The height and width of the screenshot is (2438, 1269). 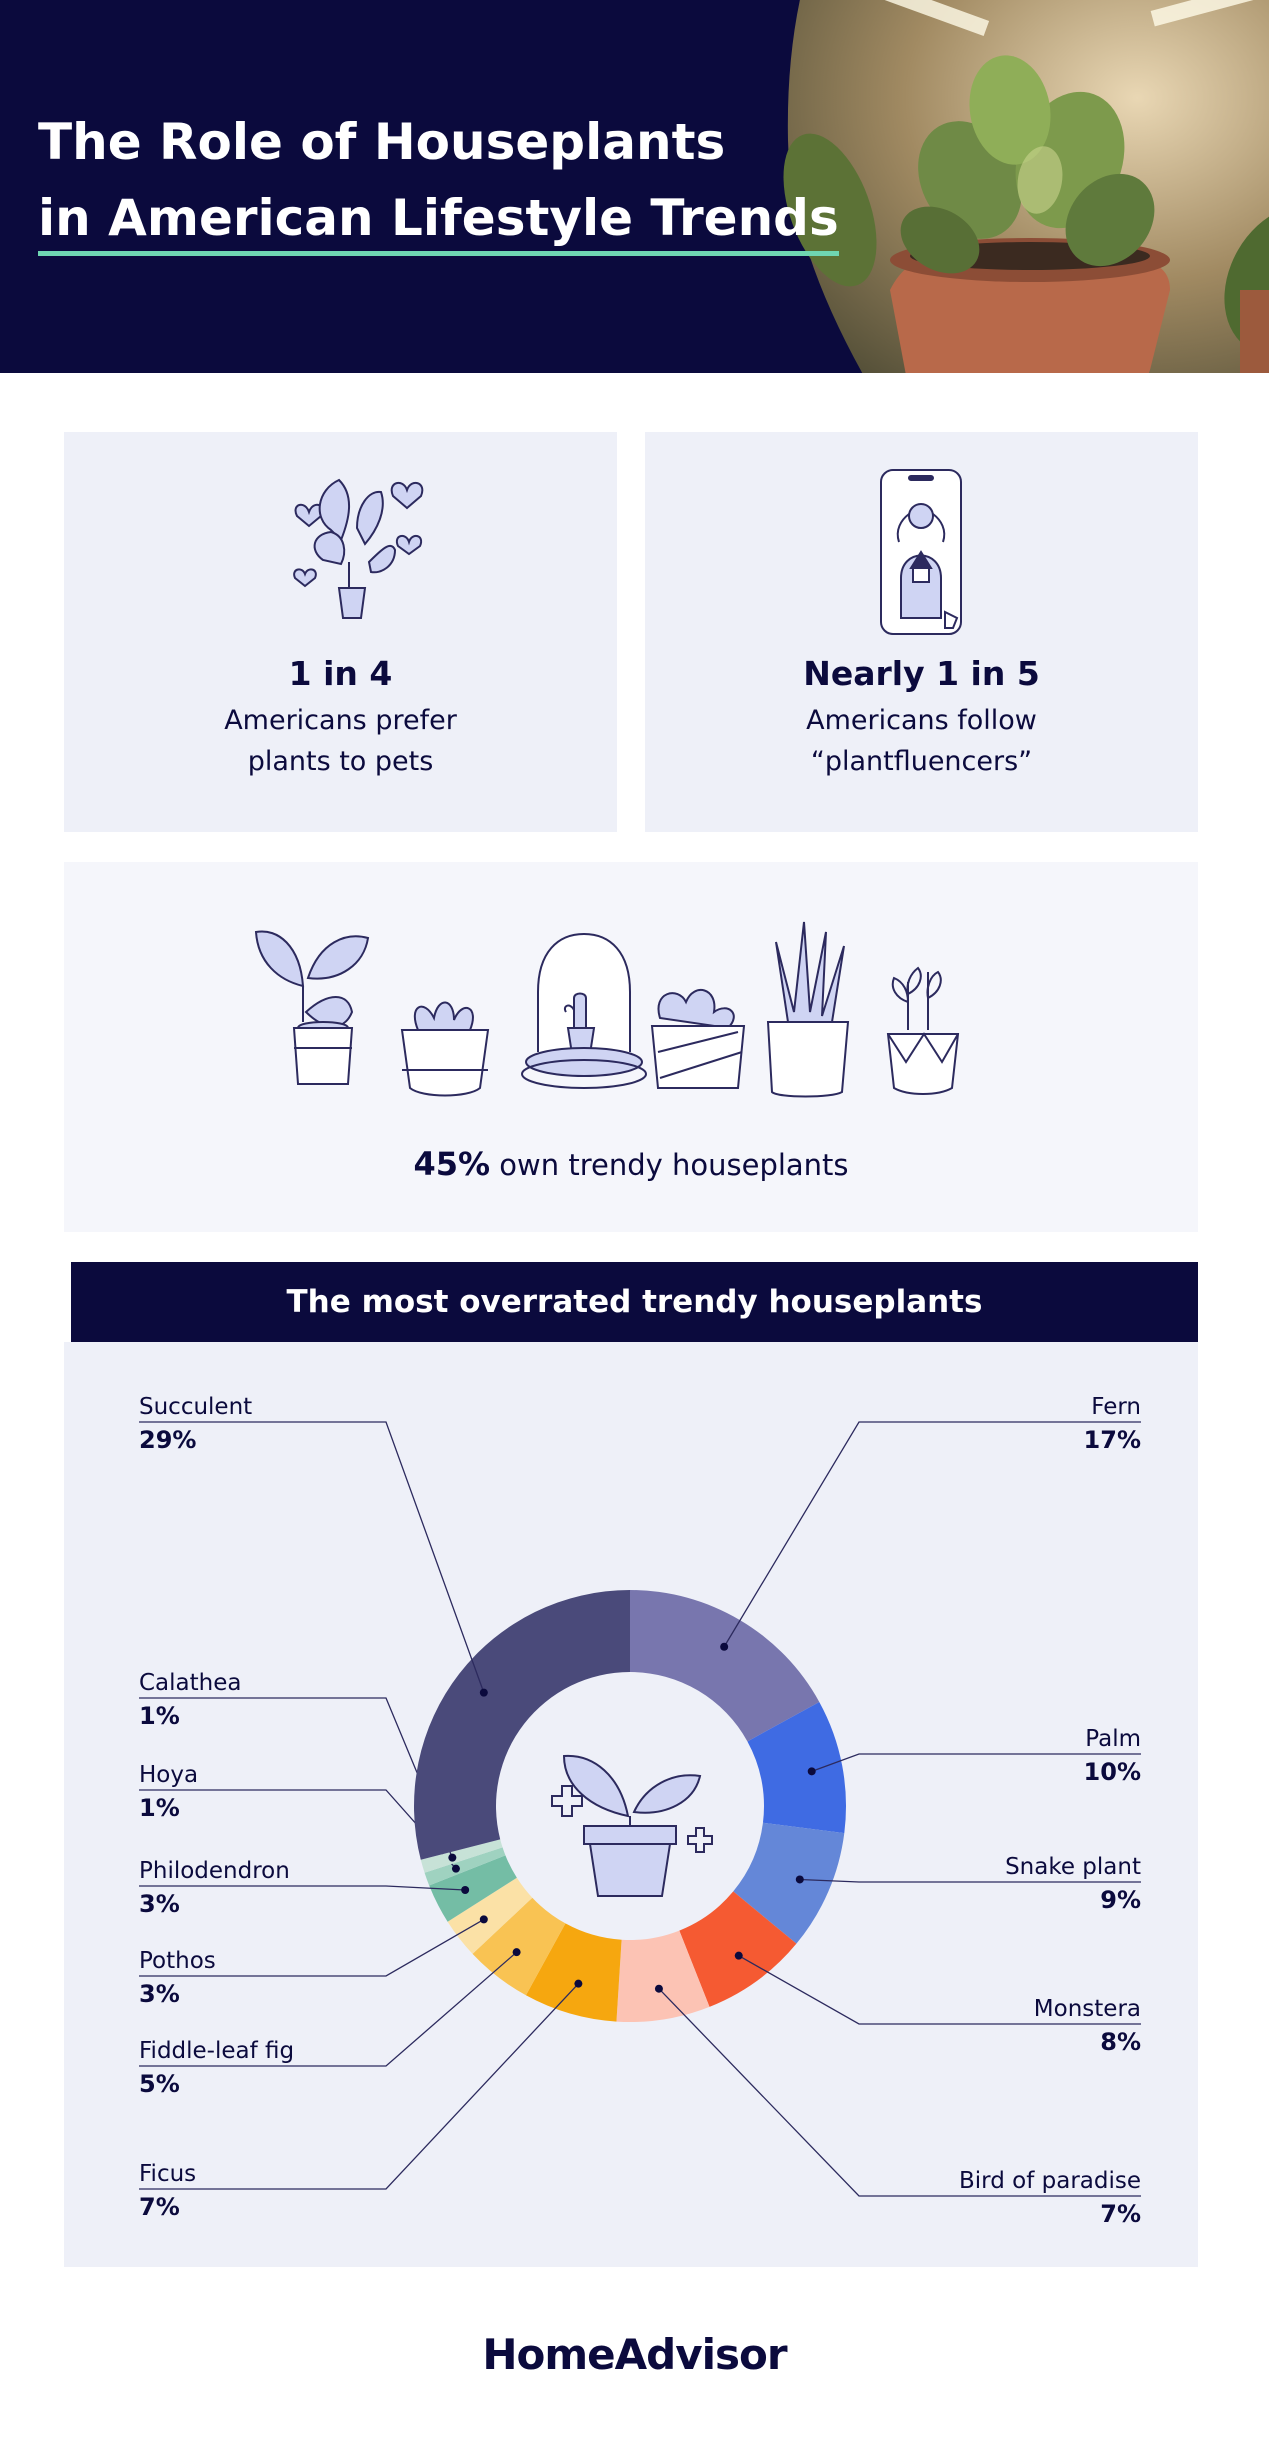 What do you see at coordinates (340, 741) in the screenshot?
I see `stat-description: Americans prefer plants to pets` at bounding box center [340, 741].